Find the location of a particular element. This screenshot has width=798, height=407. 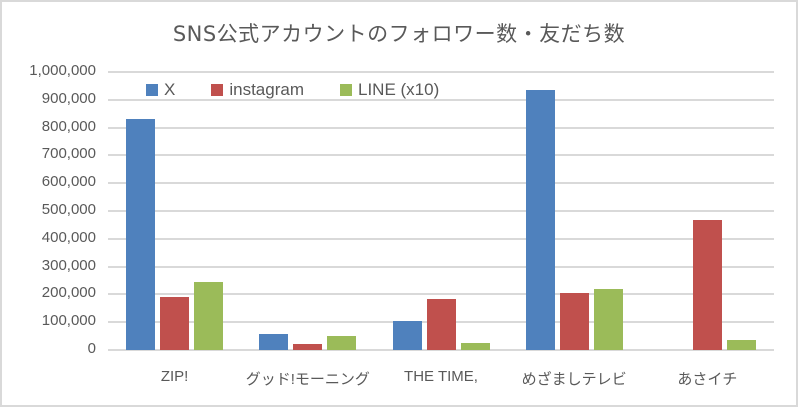

x-category-label: あさイチ is located at coordinates (707, 379).